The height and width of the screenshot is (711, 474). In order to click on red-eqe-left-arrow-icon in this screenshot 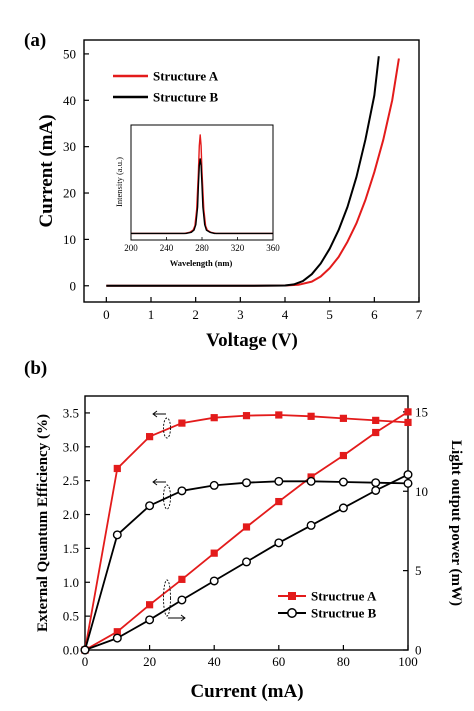, I will do `click(161, 424)`.